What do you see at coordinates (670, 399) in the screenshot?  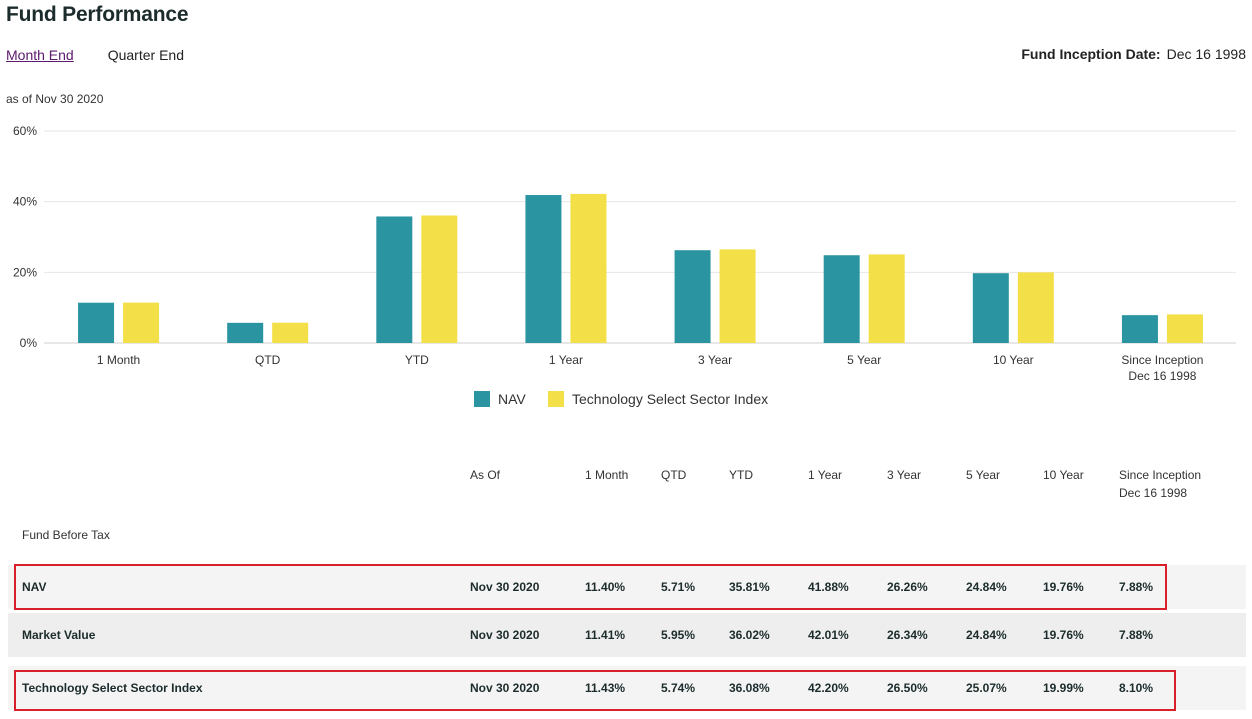 I see `legend-label-index: Technology Select Sector Index` at bounding box center [670, 399].